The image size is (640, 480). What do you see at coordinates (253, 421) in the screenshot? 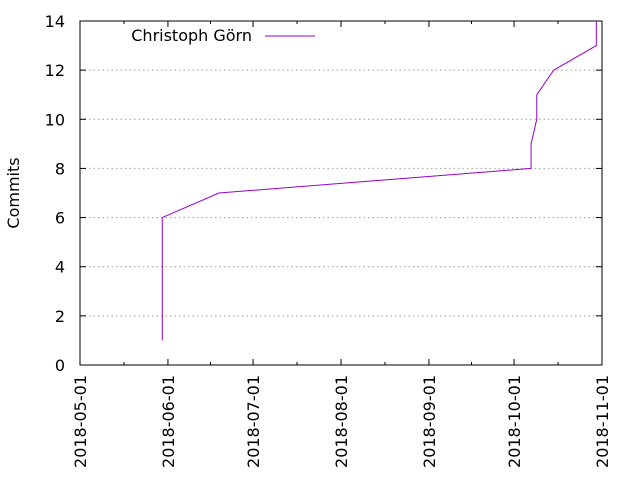
I see `x-tick-label: 2018-07-01` at bounding box center [253, 421].